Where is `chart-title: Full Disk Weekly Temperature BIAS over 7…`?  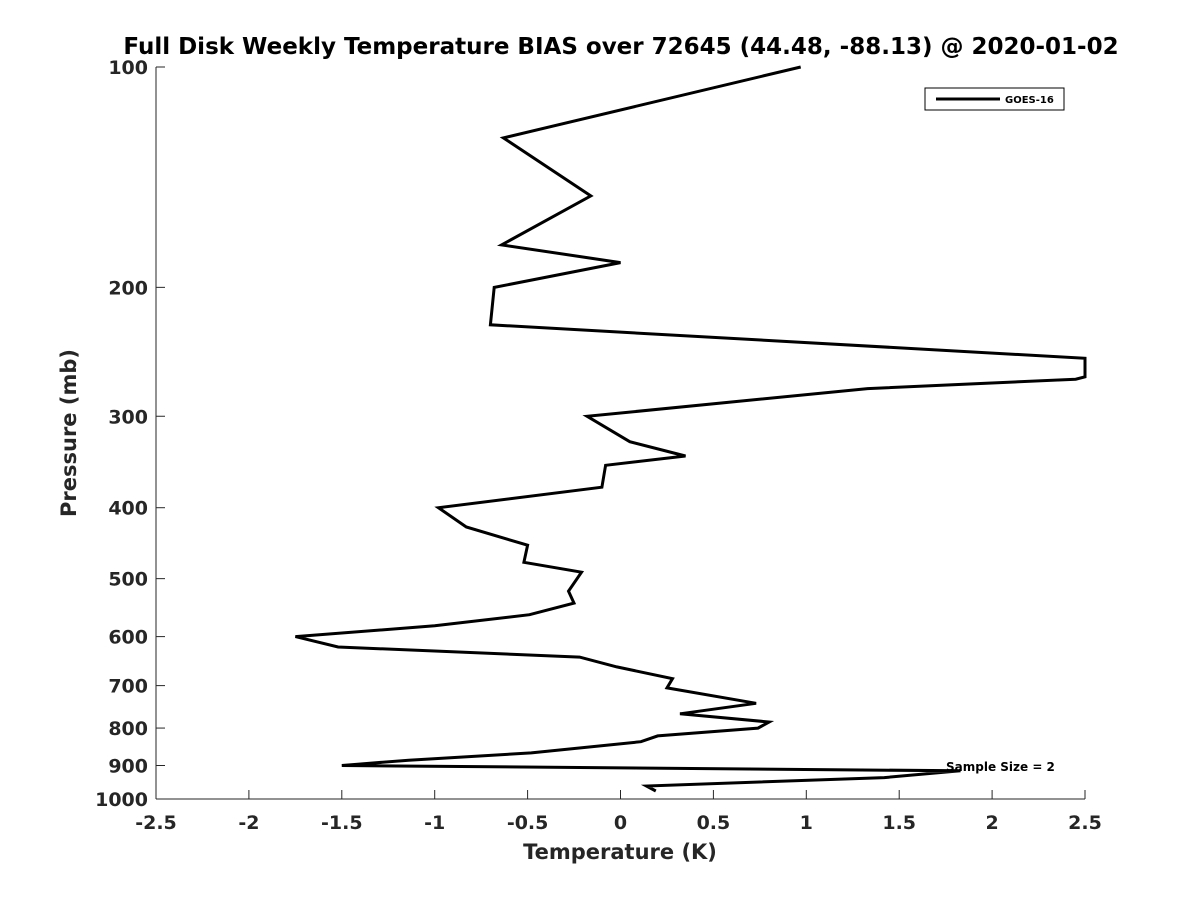
chart-title: Full Disk Weekly Temperature BIAS over 7… is located at coordinates (620, 47).